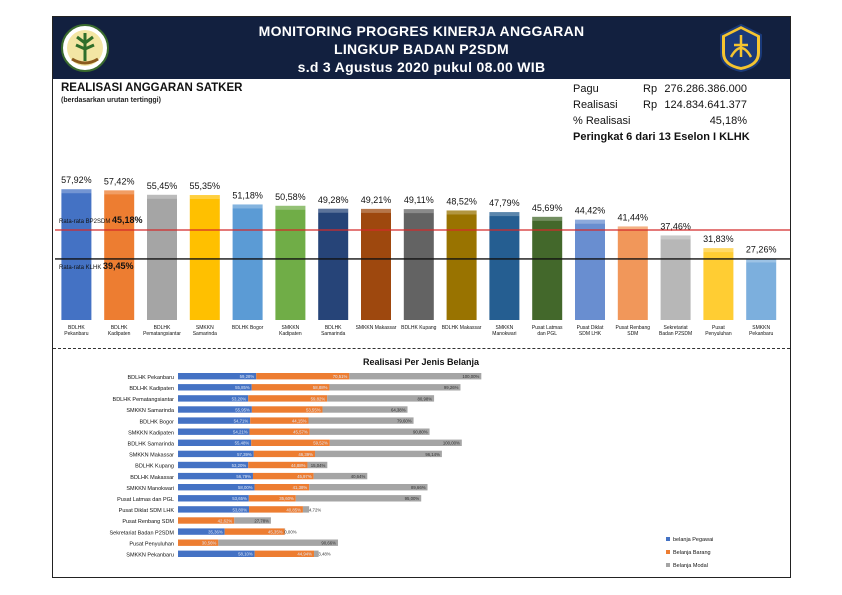 This screenshot has height=595, width=842. Describe the element at coordinates (127, 220) in the screenshot. I see `avg-bp2sdm-value: 45,18%` at that location.